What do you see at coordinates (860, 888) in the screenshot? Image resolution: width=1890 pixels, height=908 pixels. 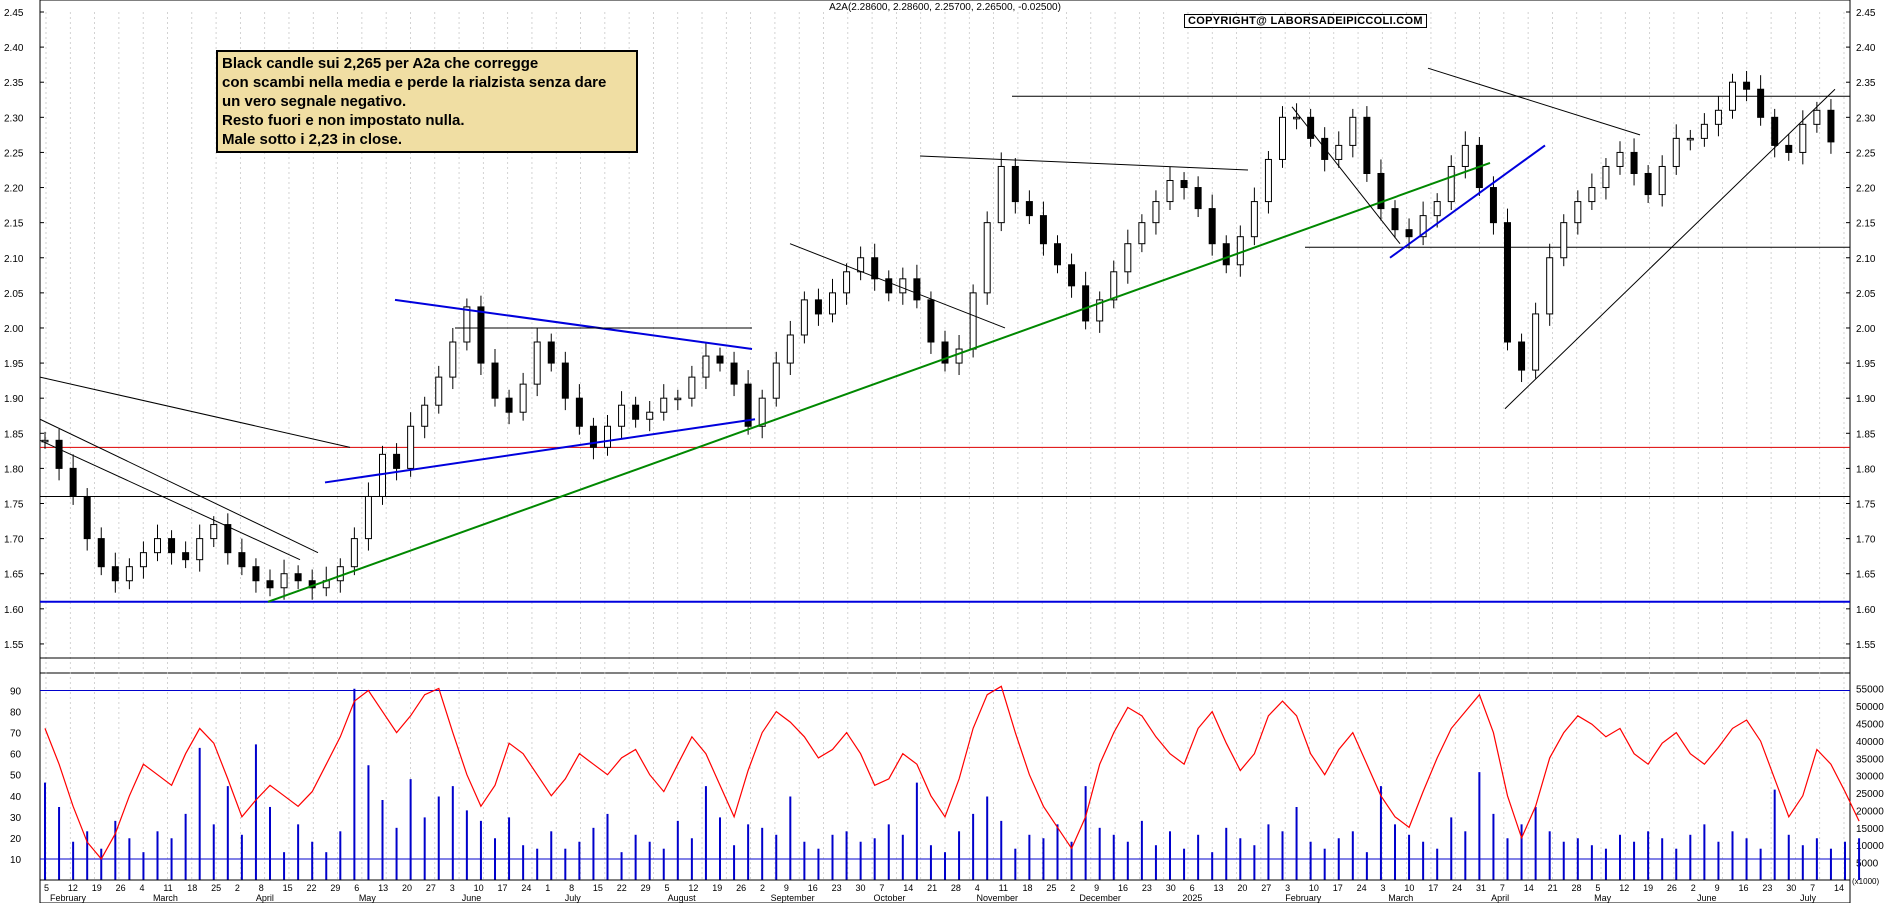 I see `x-day-label: 30` at bounding box center [860, 888].